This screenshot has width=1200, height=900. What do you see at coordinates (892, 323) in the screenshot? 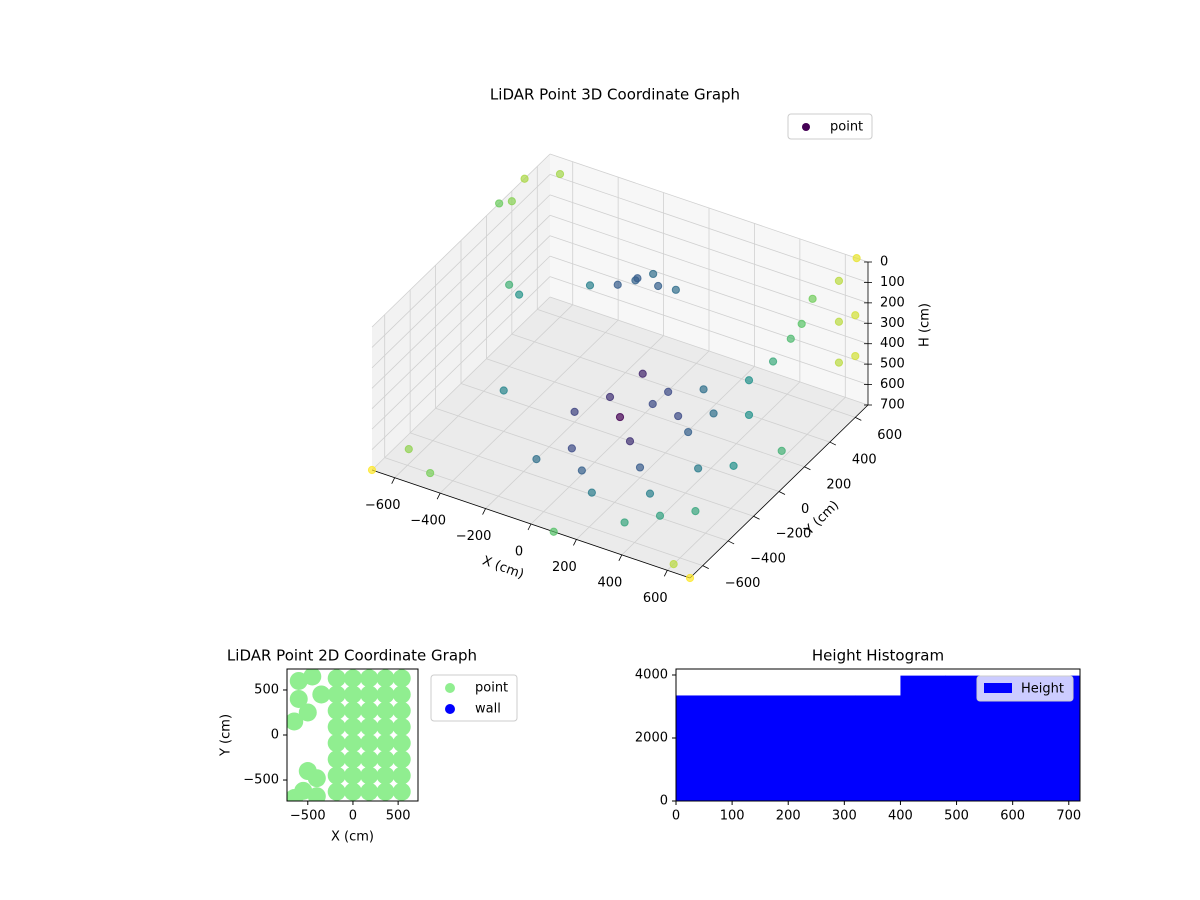
I see `z-tick-label: 300` at bounding box center [892, 323].